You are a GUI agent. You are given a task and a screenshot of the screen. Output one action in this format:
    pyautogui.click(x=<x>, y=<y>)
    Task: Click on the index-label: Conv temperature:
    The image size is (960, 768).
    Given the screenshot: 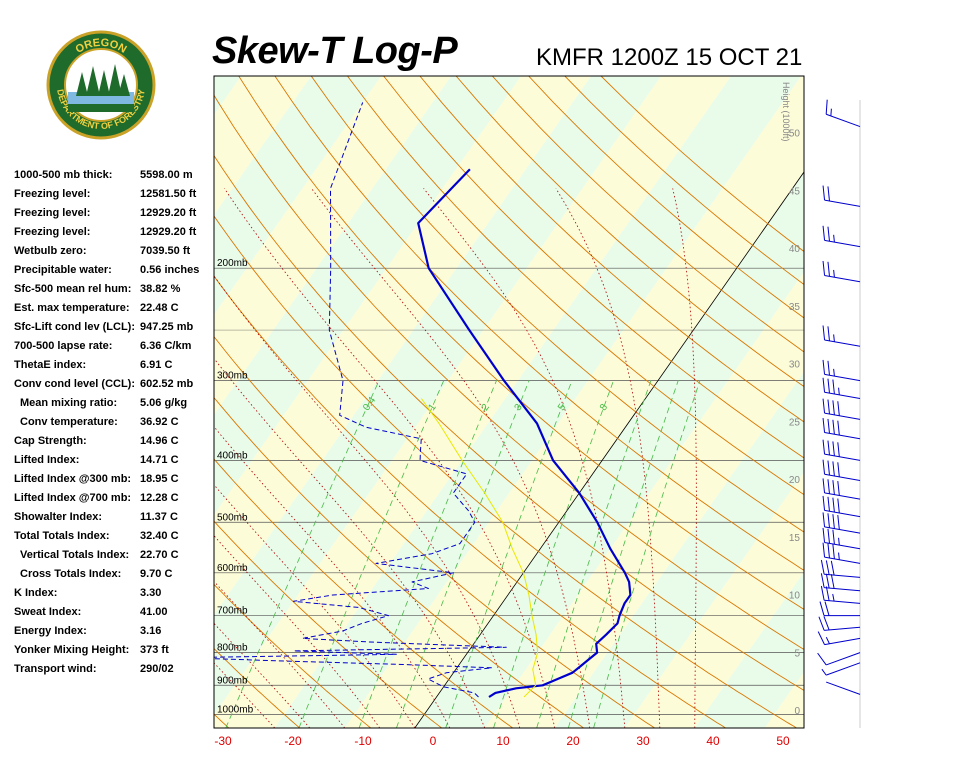 What is the action you would take?
    pyautogui.click(x=69, y=422)
    